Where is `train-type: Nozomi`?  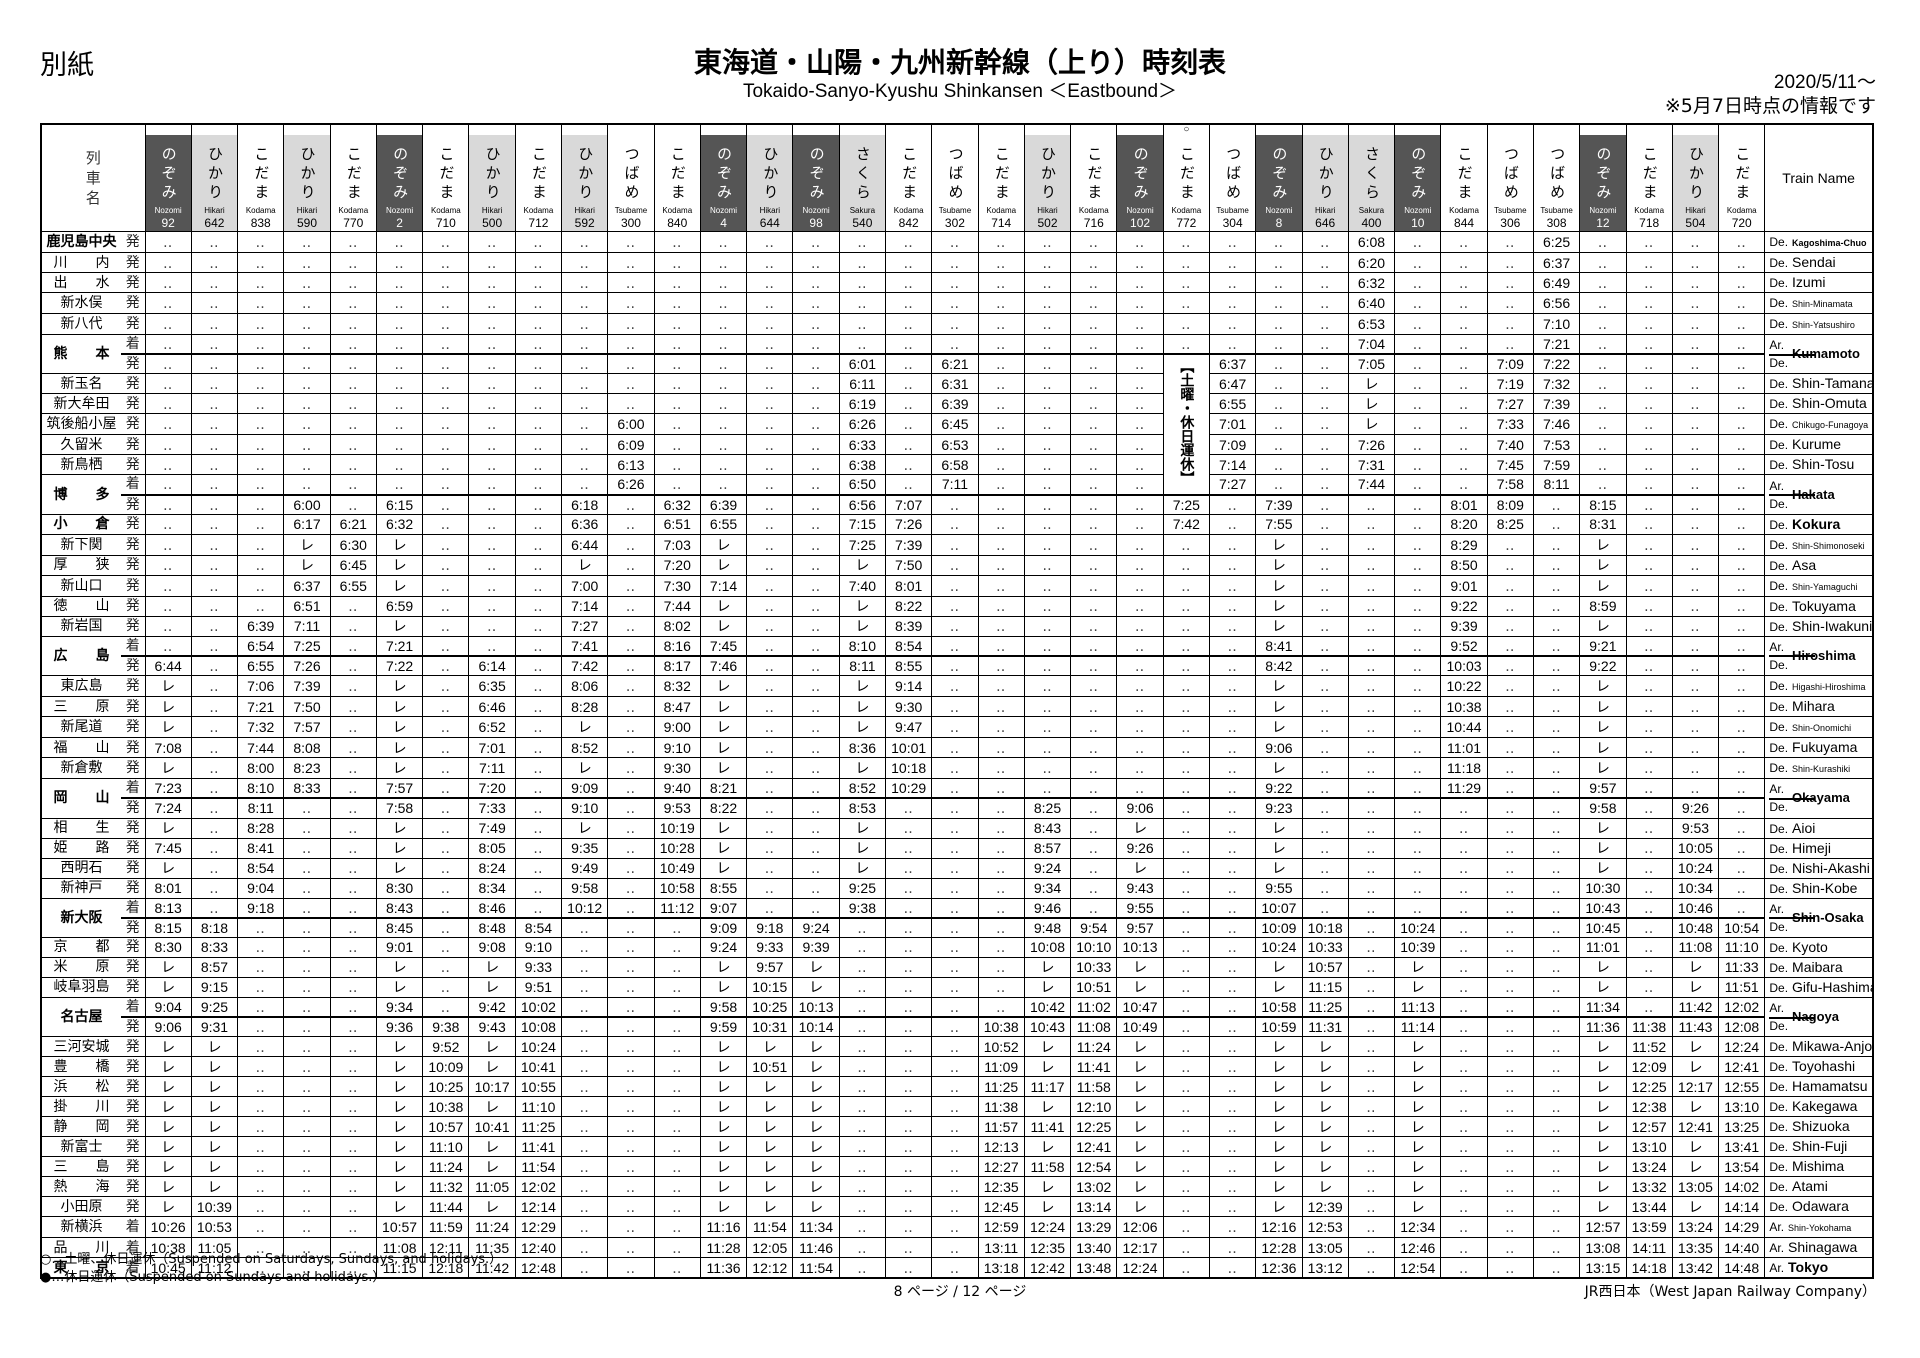
train-type: Nozomi is located at coordinates (1279, 210).